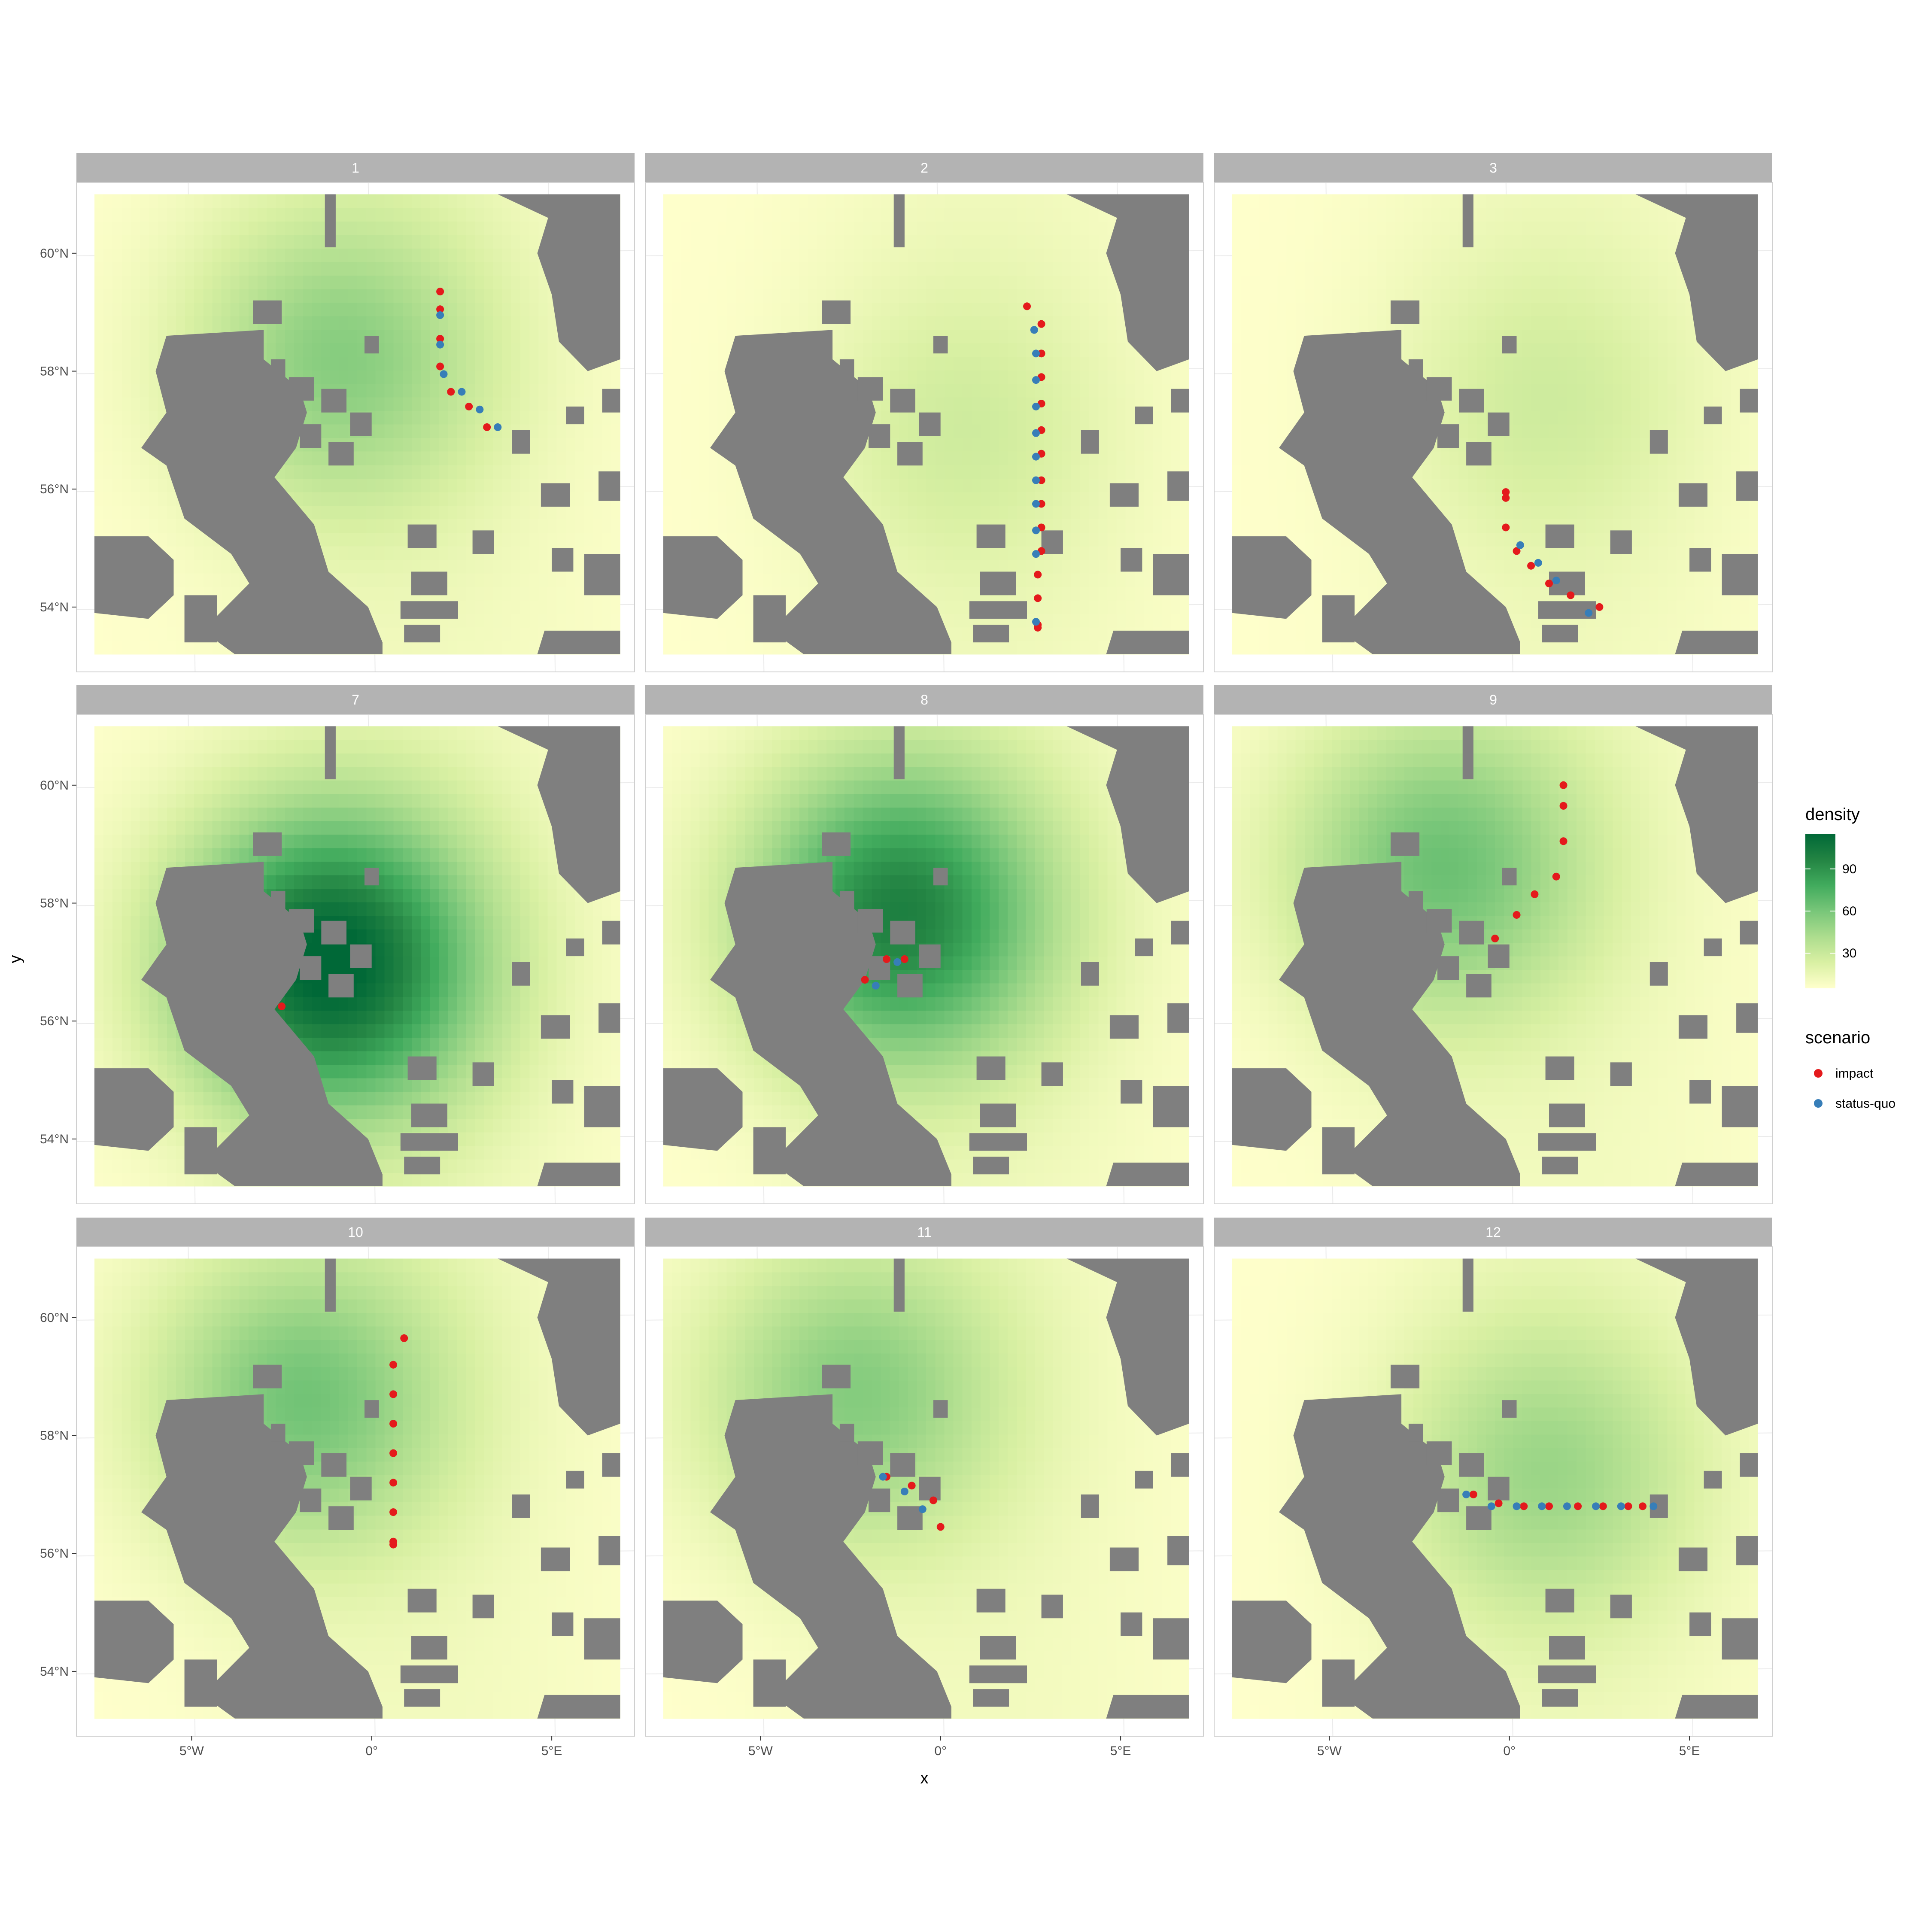 The height and width of the screenshot is (1932, 1932). What do you see at coordinates (440, 345) in the screenshot?
I see `status-quo-point` at bounding box center [440, 345].